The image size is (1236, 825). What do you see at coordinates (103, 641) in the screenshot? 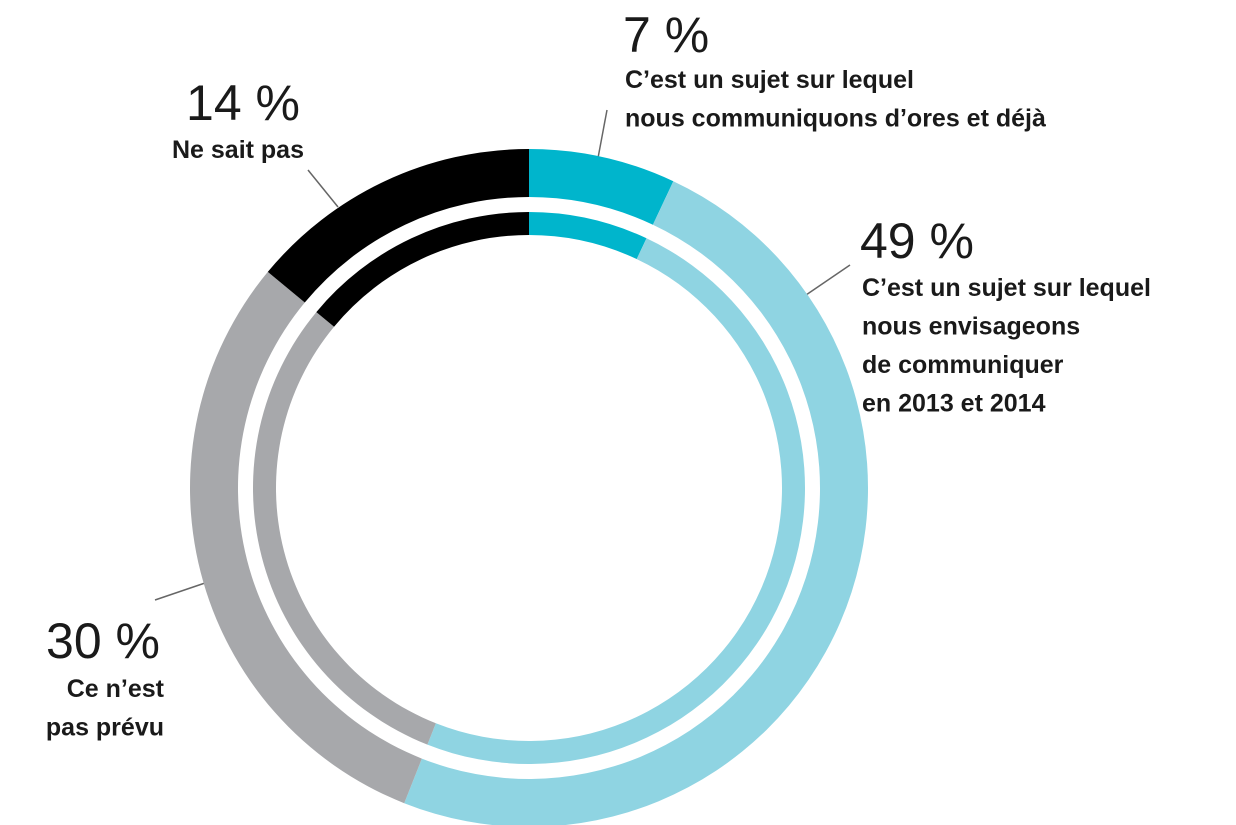
I see `value-label: 30 %` at bounding box center [103, 641].